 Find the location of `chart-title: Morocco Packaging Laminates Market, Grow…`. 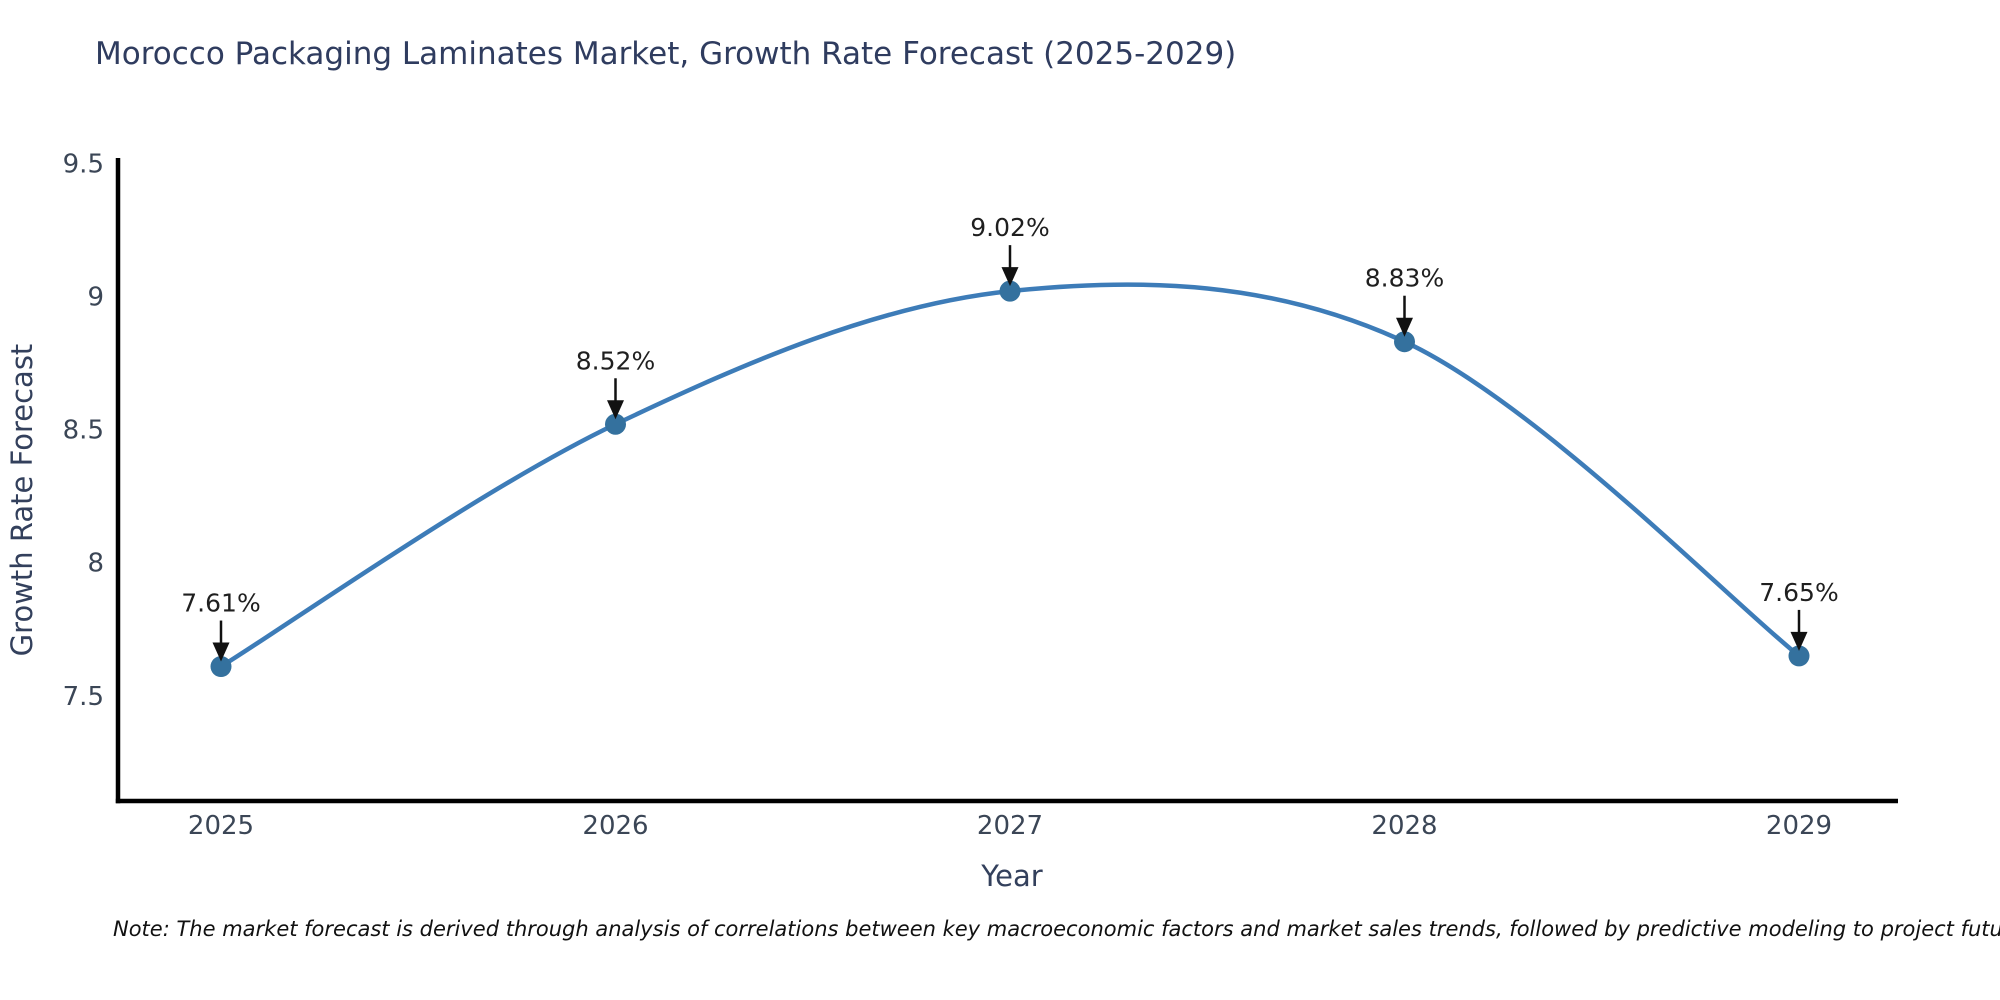

chart-title: Morocco Packaging Laminates Market, Grow… is located at coordinates (666, 54).